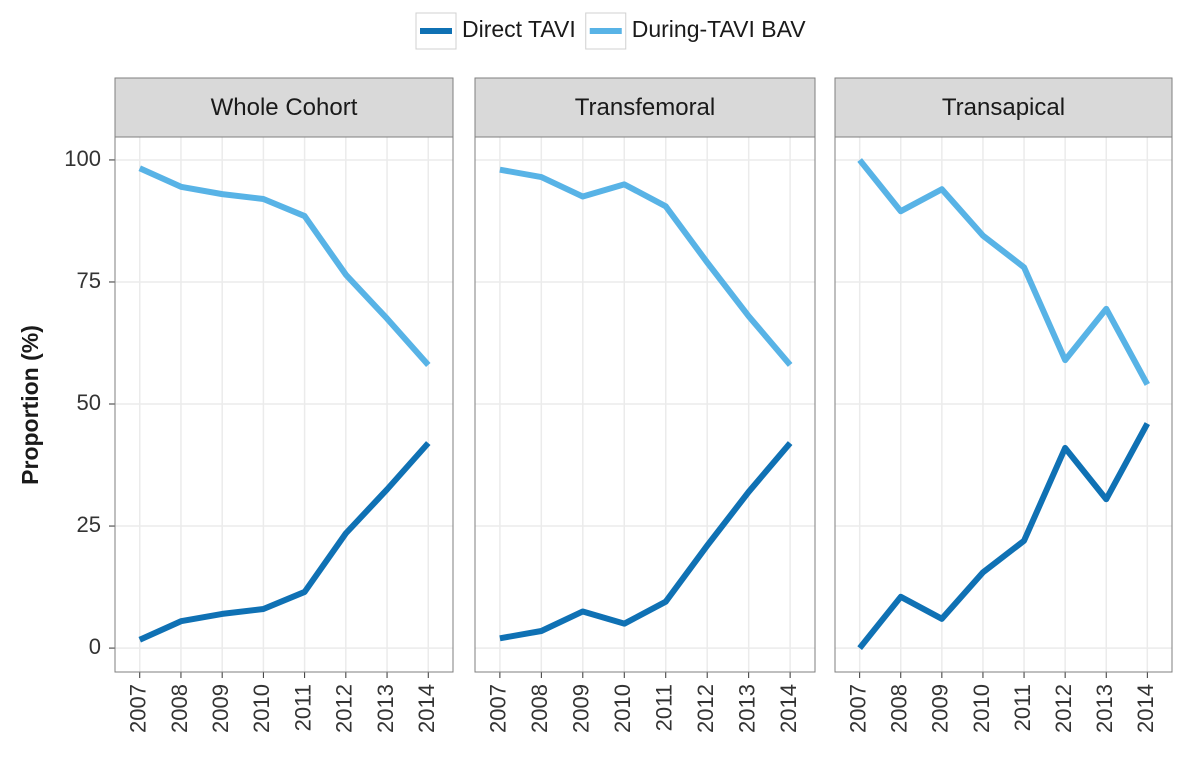 This screenshot has height=758, width=1182. What do you see at coordinates (89, 402) in the screenshot?
I see `y-tick-label: 50` at bounding box center [89, 402].